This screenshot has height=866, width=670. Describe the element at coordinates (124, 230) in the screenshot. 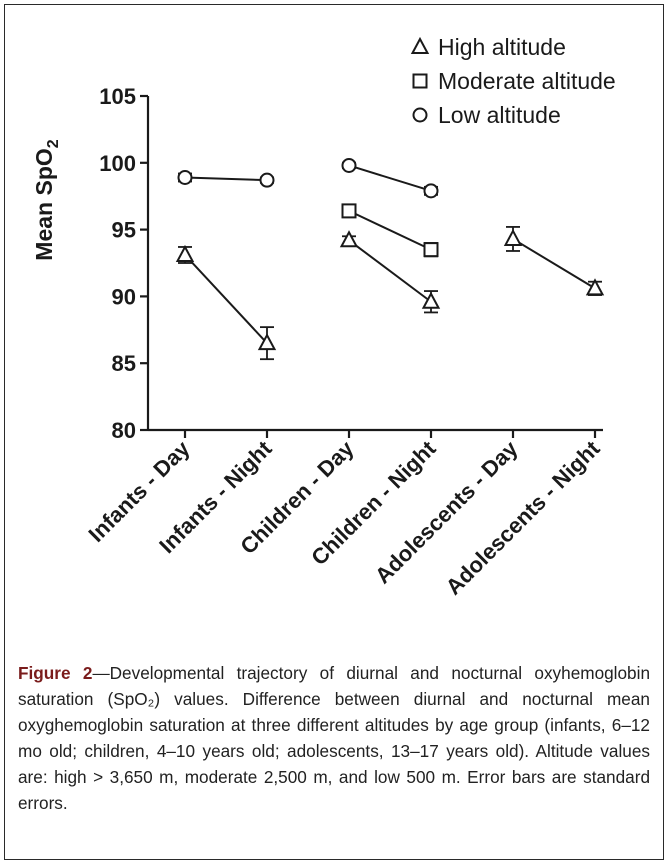

I see `y-tick-label: 95` at that location.